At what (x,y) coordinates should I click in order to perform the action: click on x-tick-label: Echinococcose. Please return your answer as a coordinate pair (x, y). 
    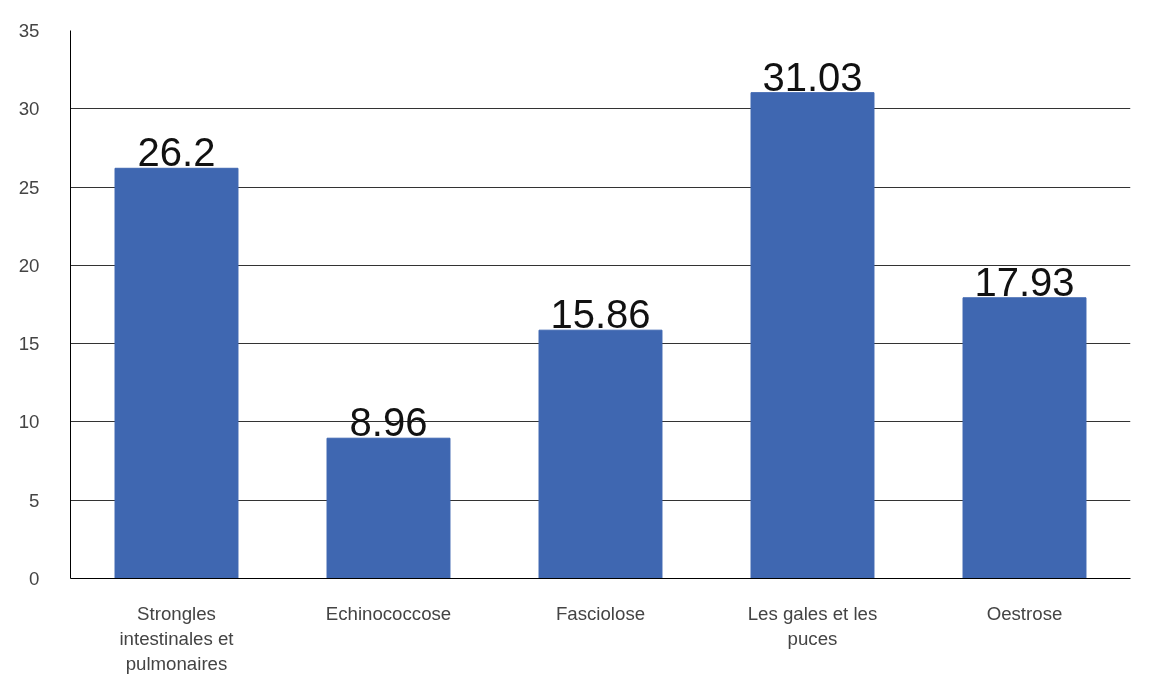
    Looking at the image, I should click on (388, 613).